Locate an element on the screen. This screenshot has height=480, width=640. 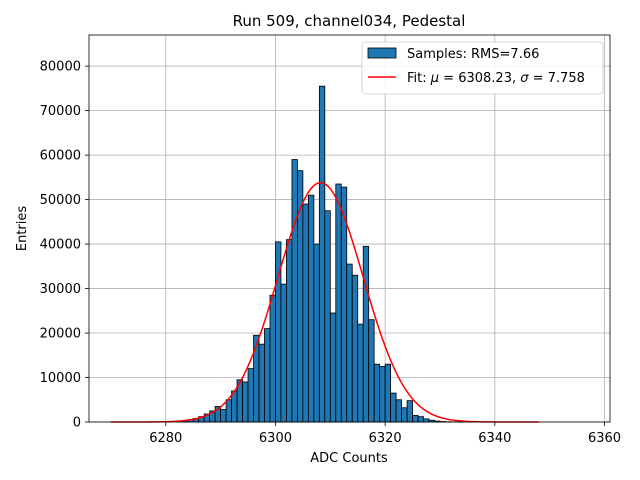
x-axis-label: ADC Counts is located at coordinates (349, 458).